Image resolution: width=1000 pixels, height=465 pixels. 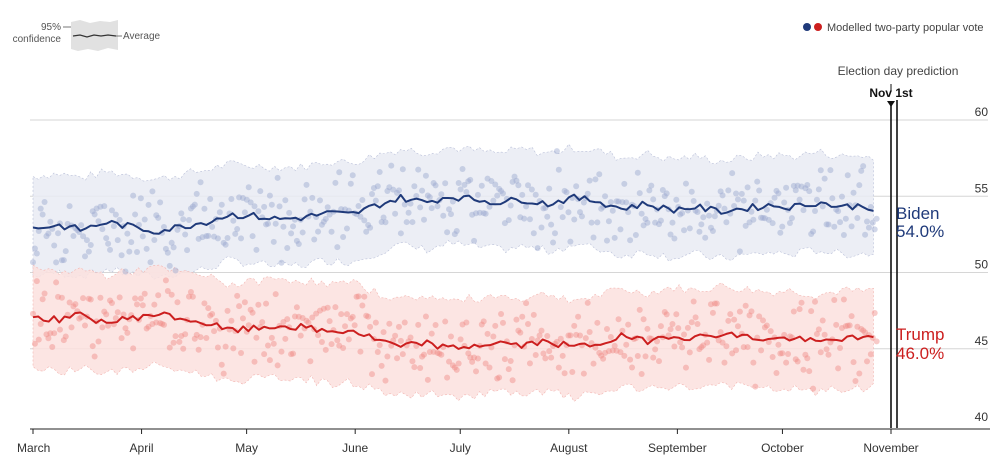 I want to click on biden-name: Biden, so click(x=917, y=213).